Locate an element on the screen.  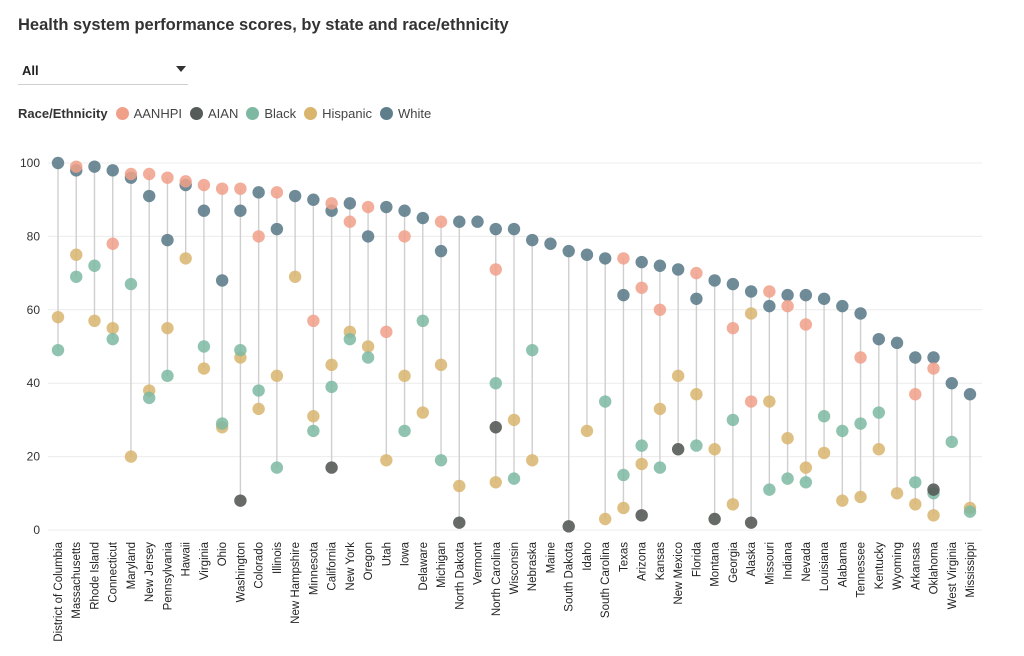
legend-item-white: White is located at coordinates (405, 113).